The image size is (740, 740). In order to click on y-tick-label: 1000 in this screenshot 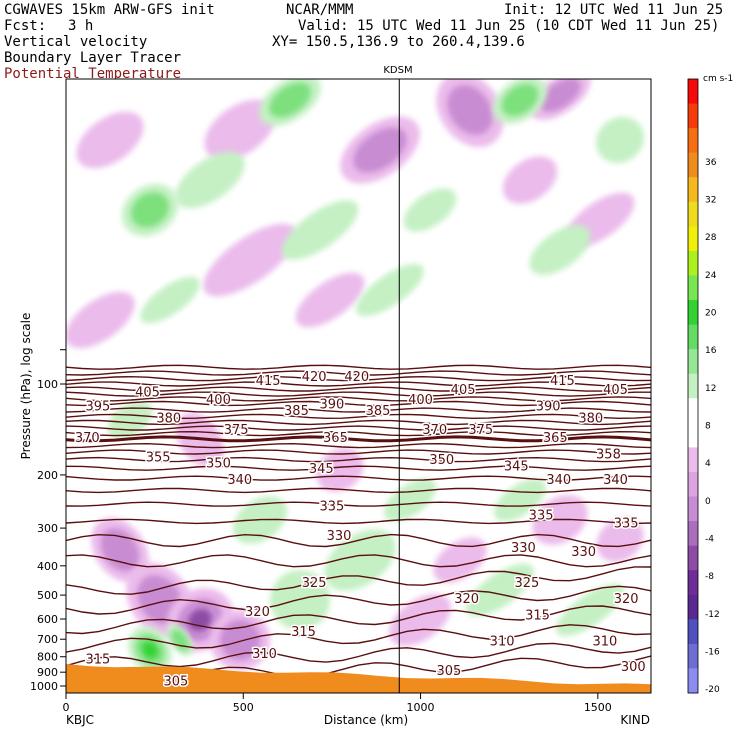, I will do `click(44, 686)`.